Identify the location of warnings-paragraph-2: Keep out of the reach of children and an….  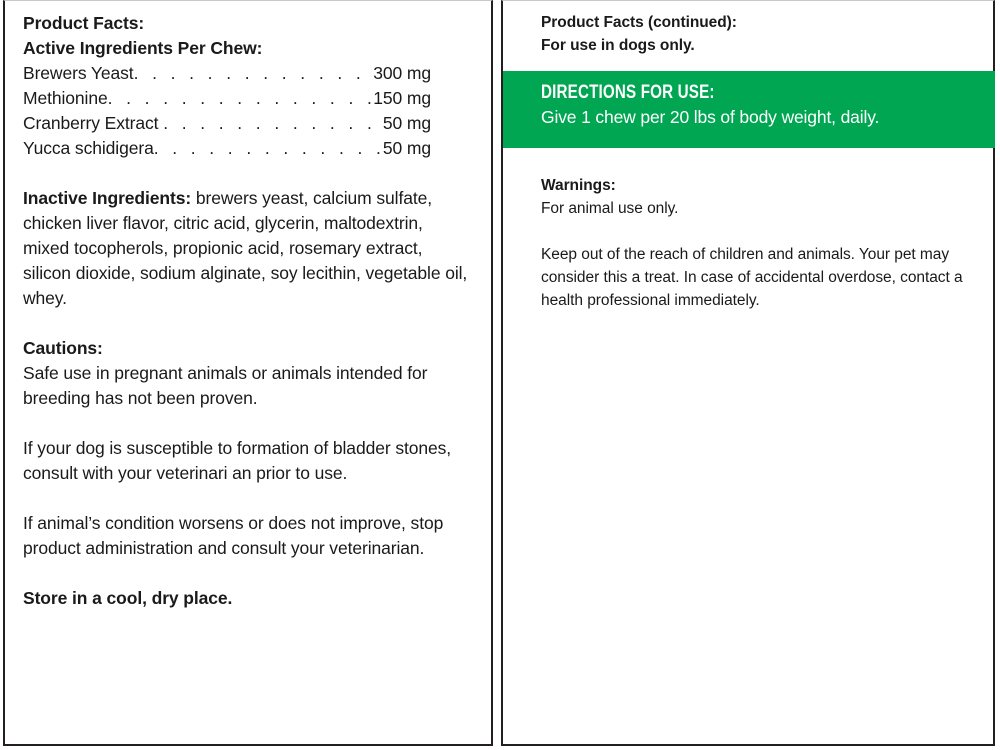
(752, 277).